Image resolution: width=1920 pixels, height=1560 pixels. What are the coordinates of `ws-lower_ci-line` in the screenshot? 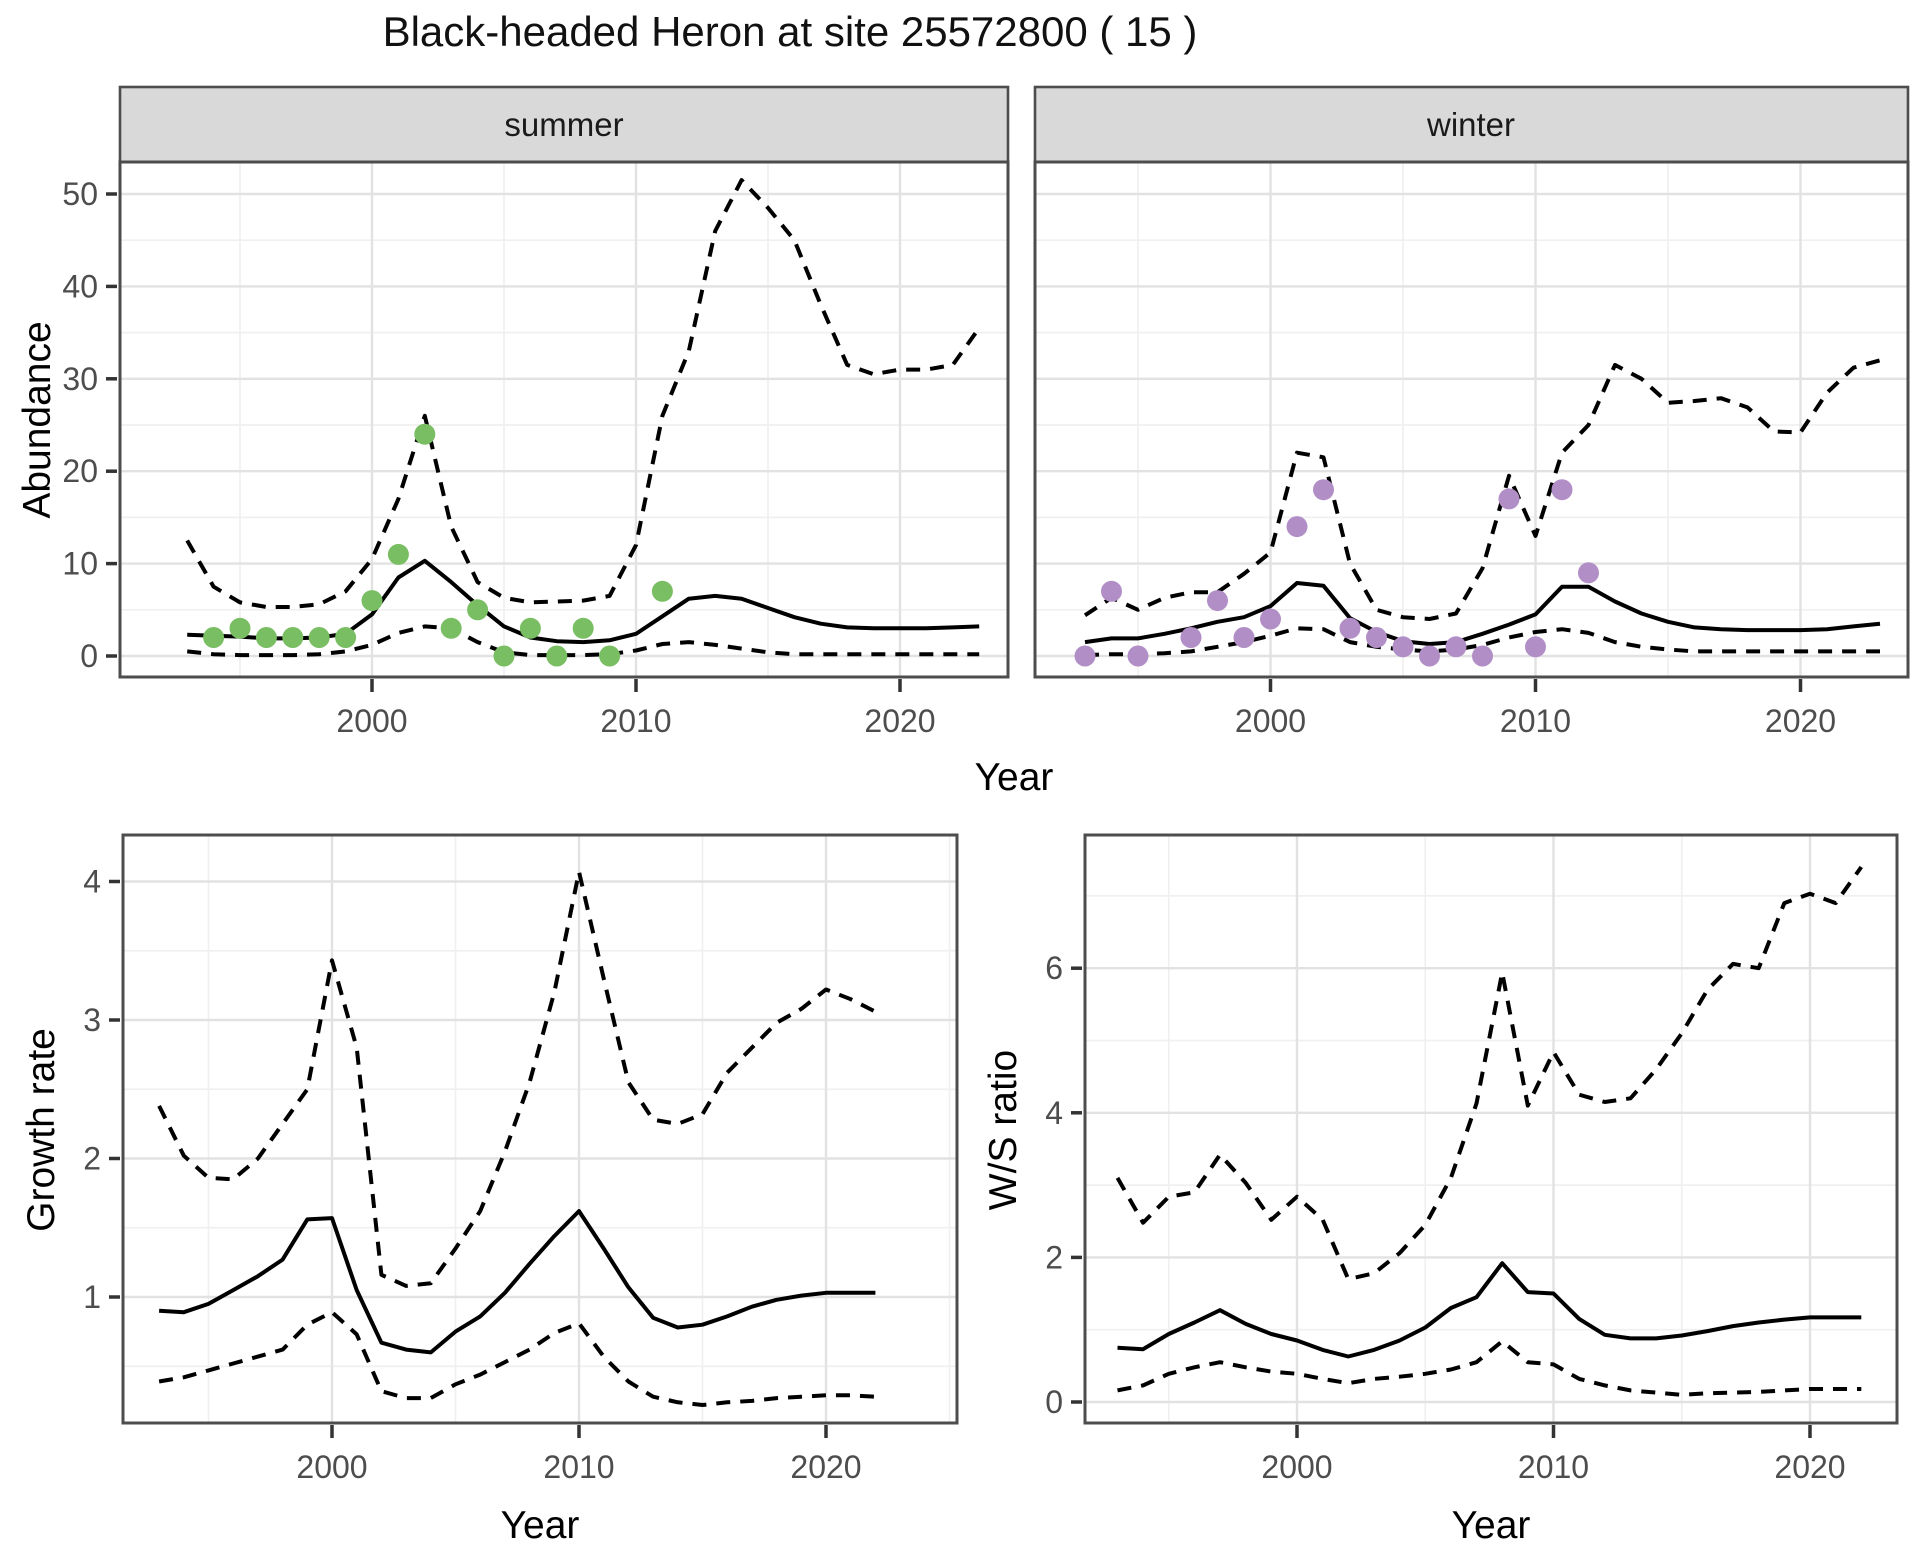 It's located at (1489, 1368).